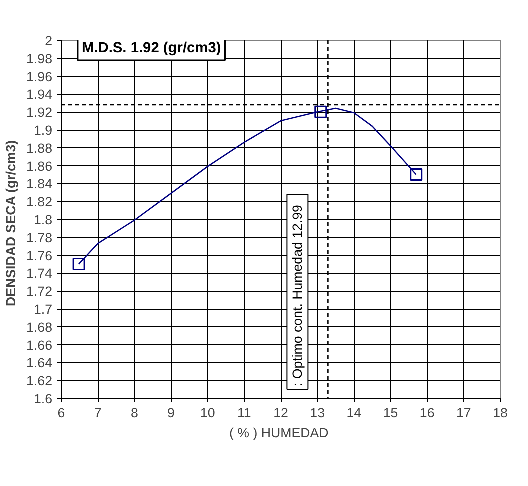 This screenshot has width=528, height=486. Describe the element at coordinates (298, 296) in the screenshot. I see `ref-line-label: : Optimo cont. Humedad 12.99` at that location.